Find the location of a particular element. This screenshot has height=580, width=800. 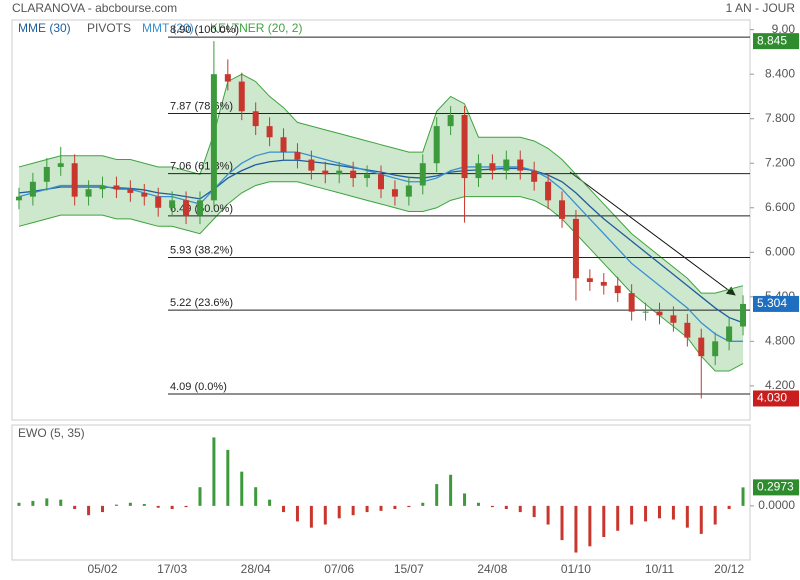

value-marker-label: 4.030 is located at coordinates (772, 398).